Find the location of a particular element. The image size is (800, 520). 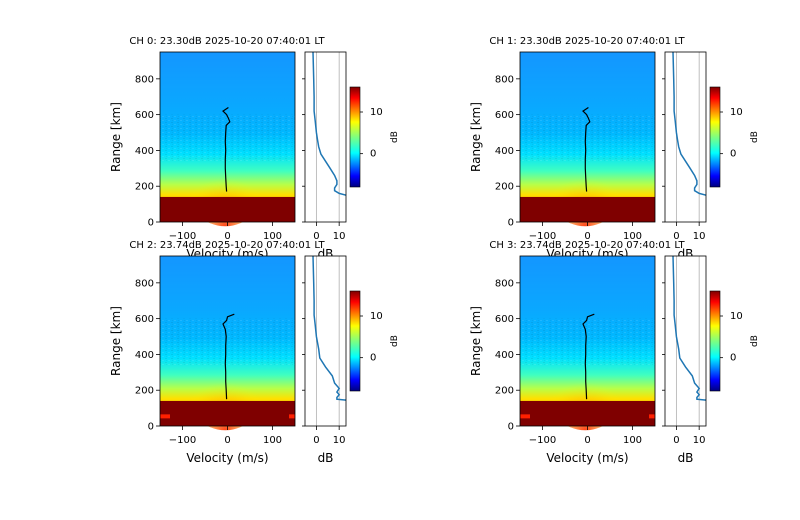

power-profile: 0 10 dB is located at coordinates (684, 360).